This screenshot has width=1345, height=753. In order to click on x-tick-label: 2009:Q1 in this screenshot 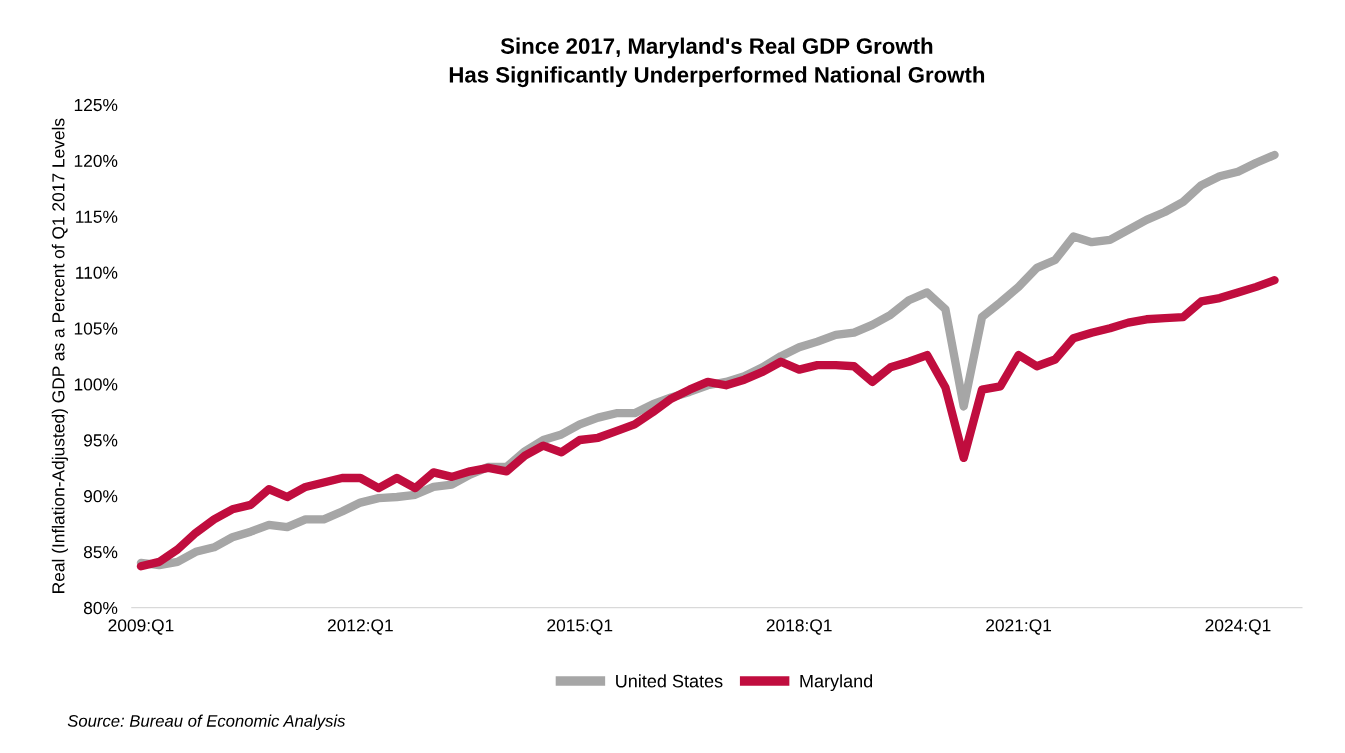, I will do `click(141, 627)`.